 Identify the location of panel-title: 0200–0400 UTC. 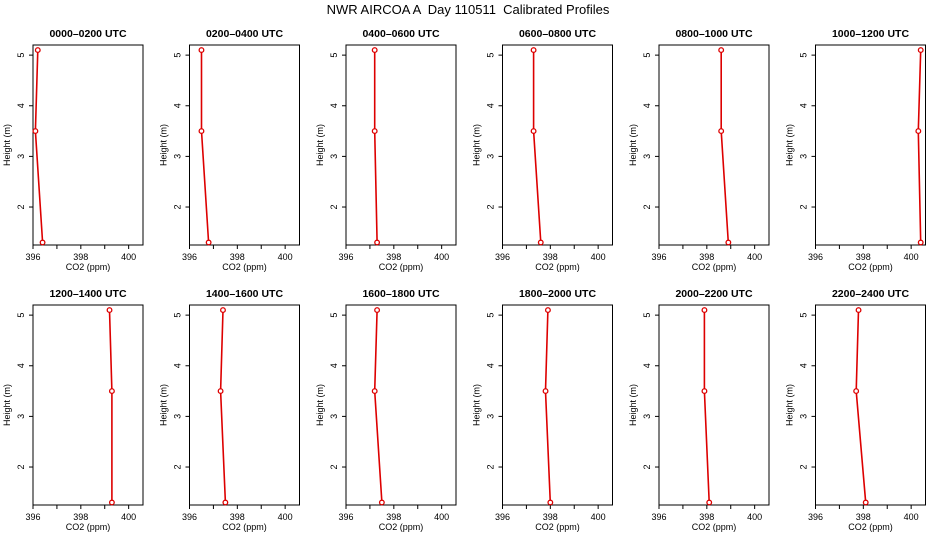
(244, 34).